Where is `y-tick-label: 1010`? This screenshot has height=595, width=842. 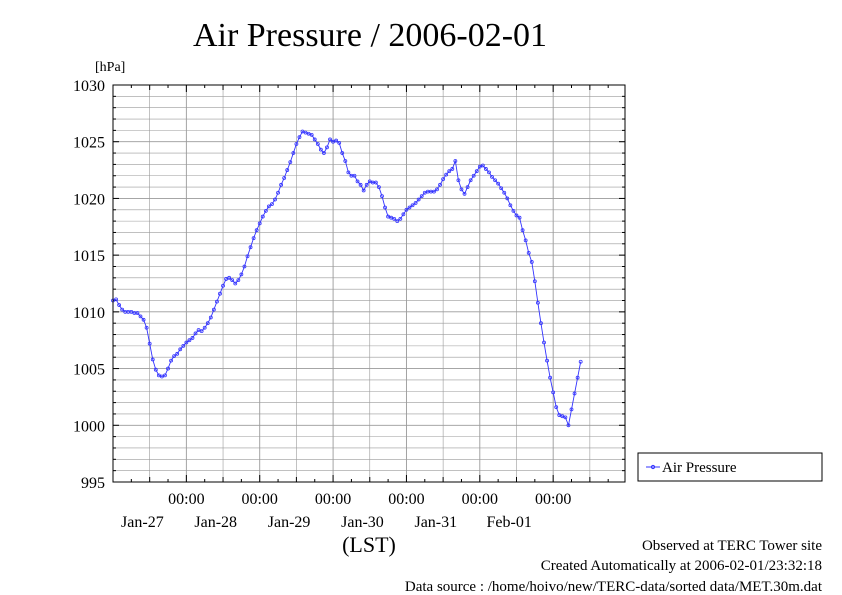 y-tick-label: 1010 is located at coordinates (89, 313).